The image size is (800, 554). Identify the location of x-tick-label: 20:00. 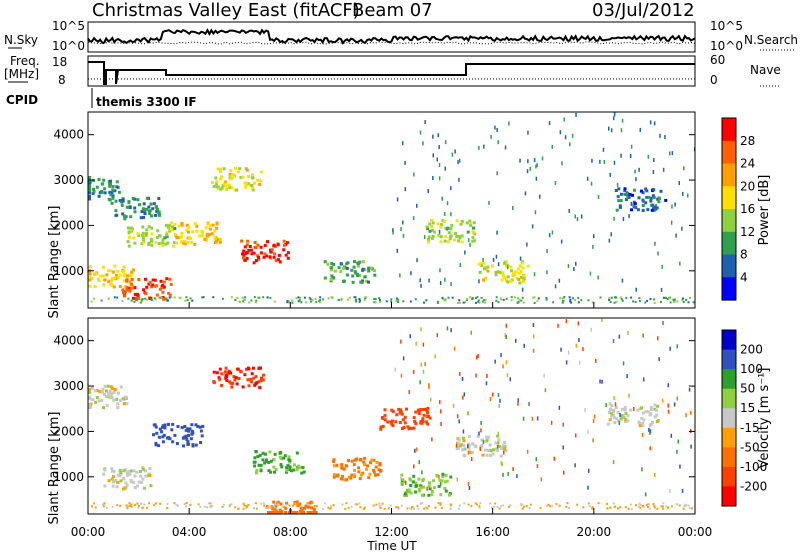
(594, 532).